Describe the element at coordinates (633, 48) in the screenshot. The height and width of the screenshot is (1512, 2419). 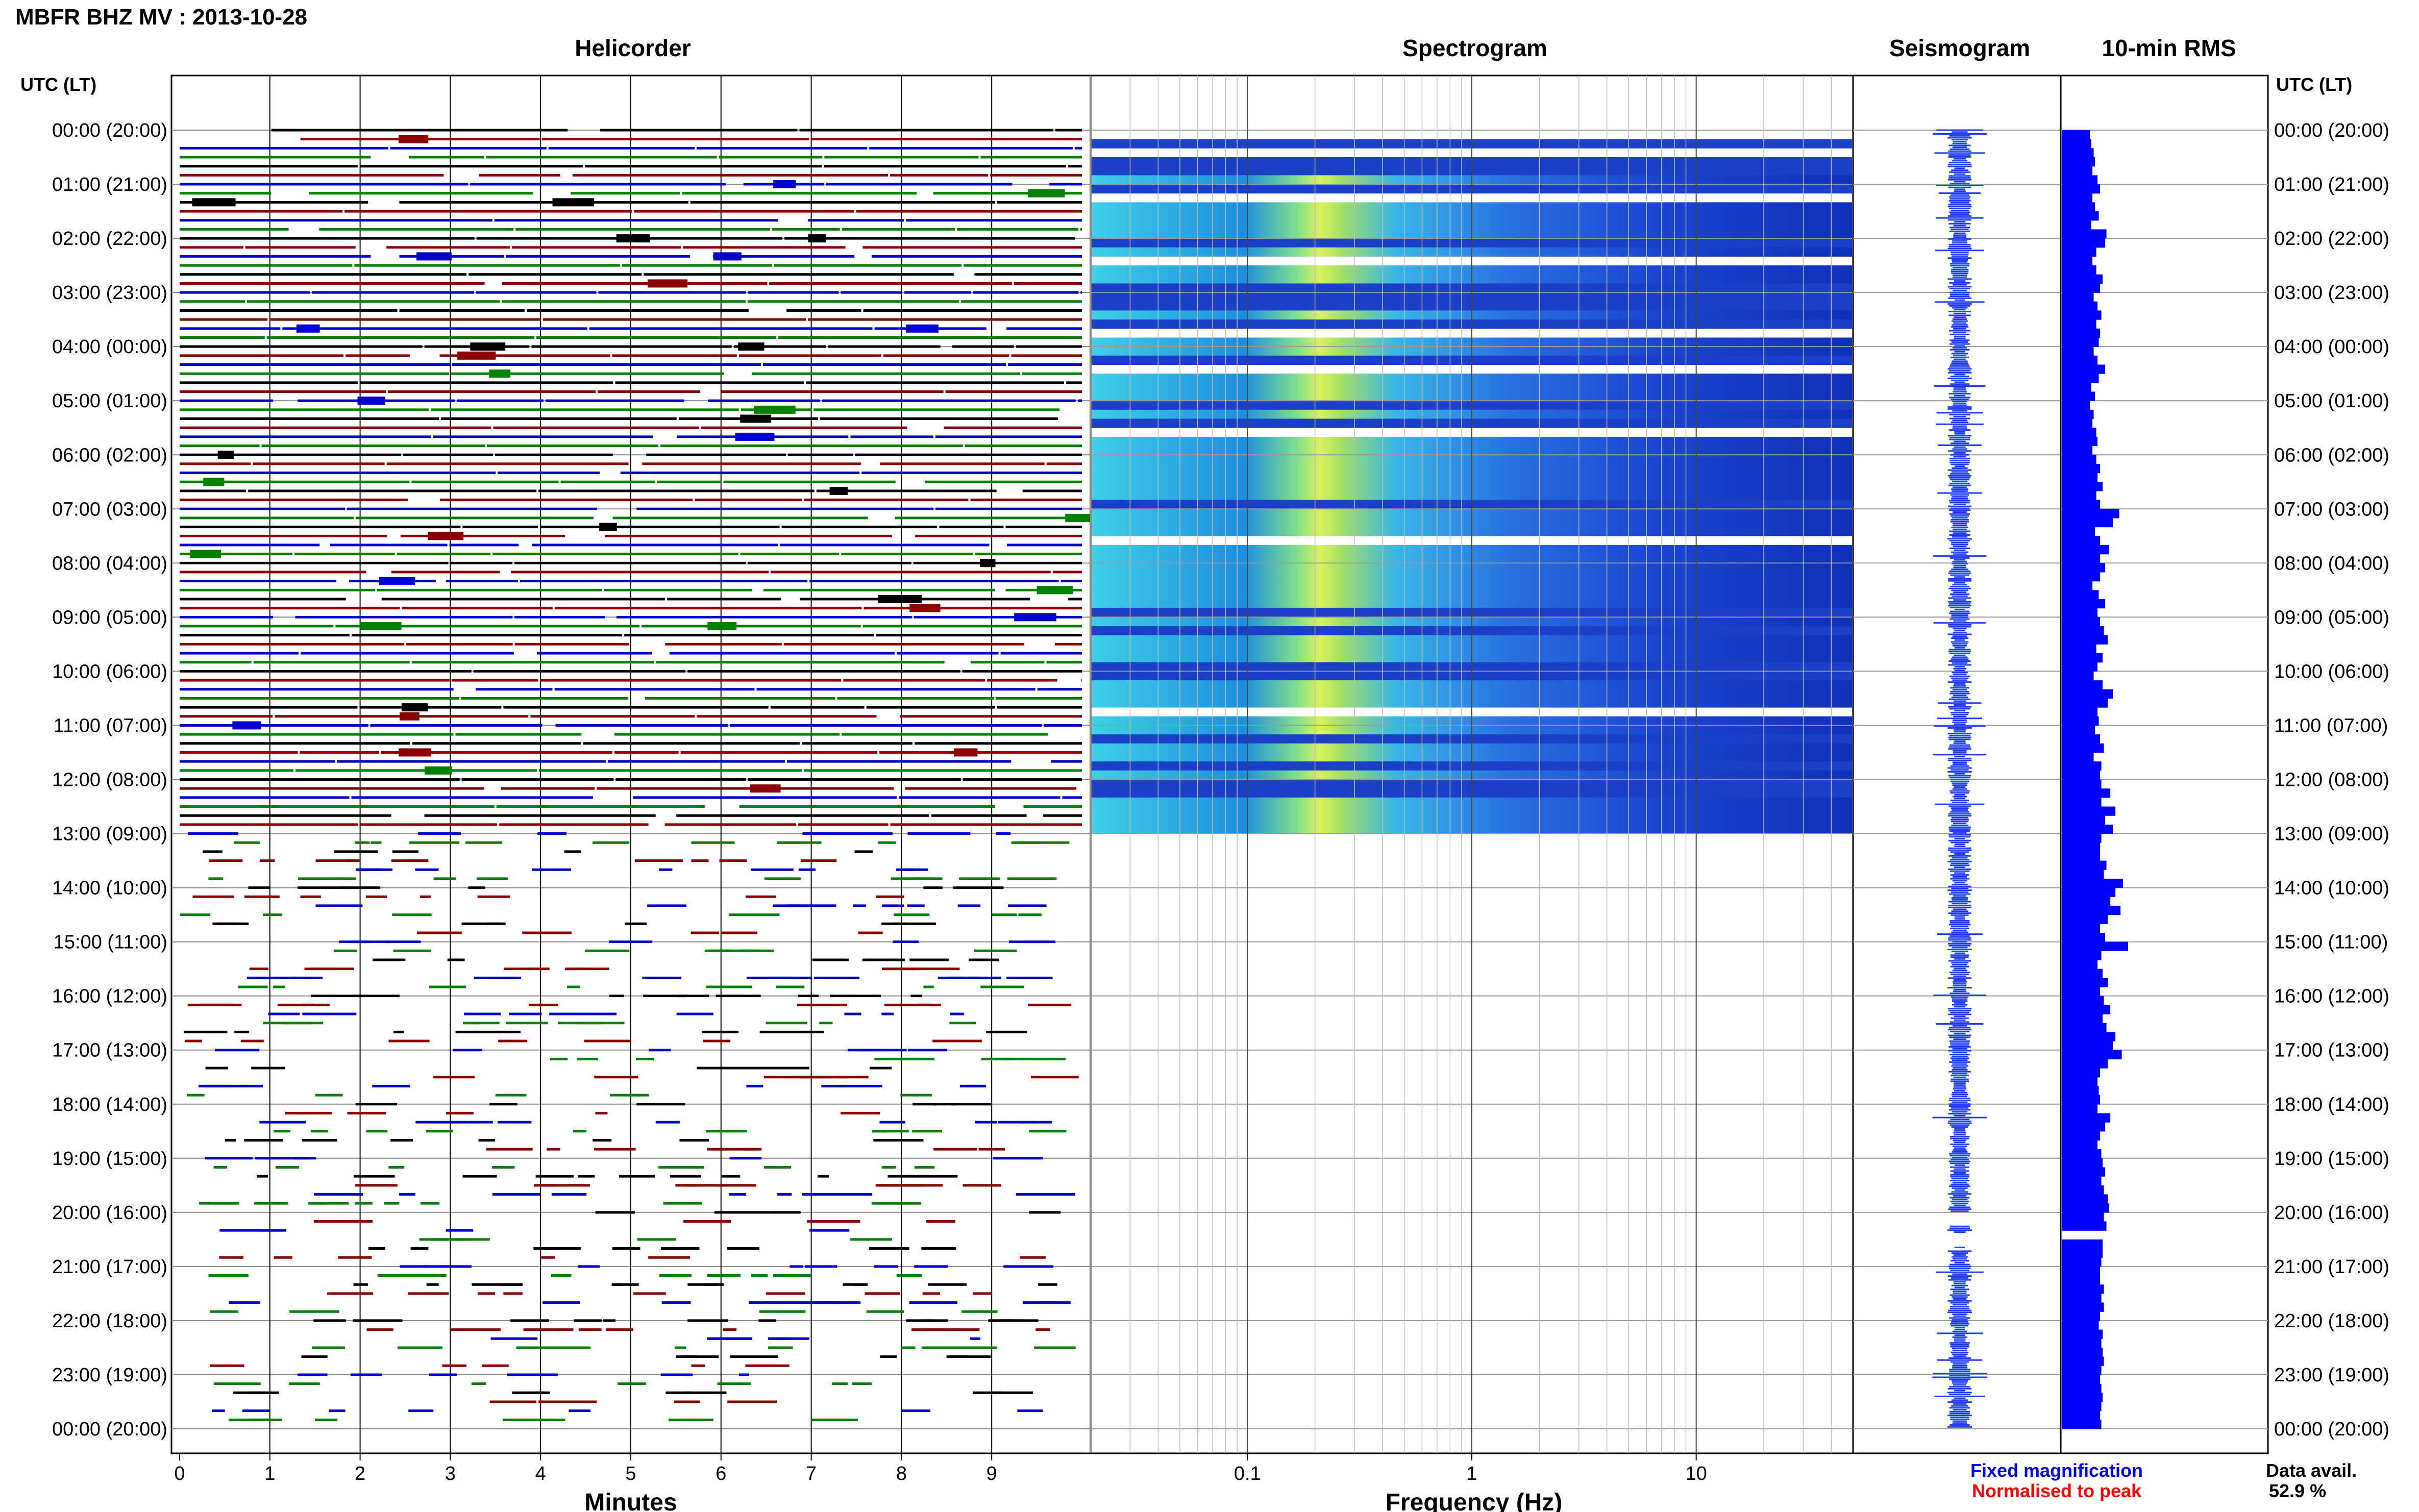
I see `helicorder-title: Helicorder` at that location.